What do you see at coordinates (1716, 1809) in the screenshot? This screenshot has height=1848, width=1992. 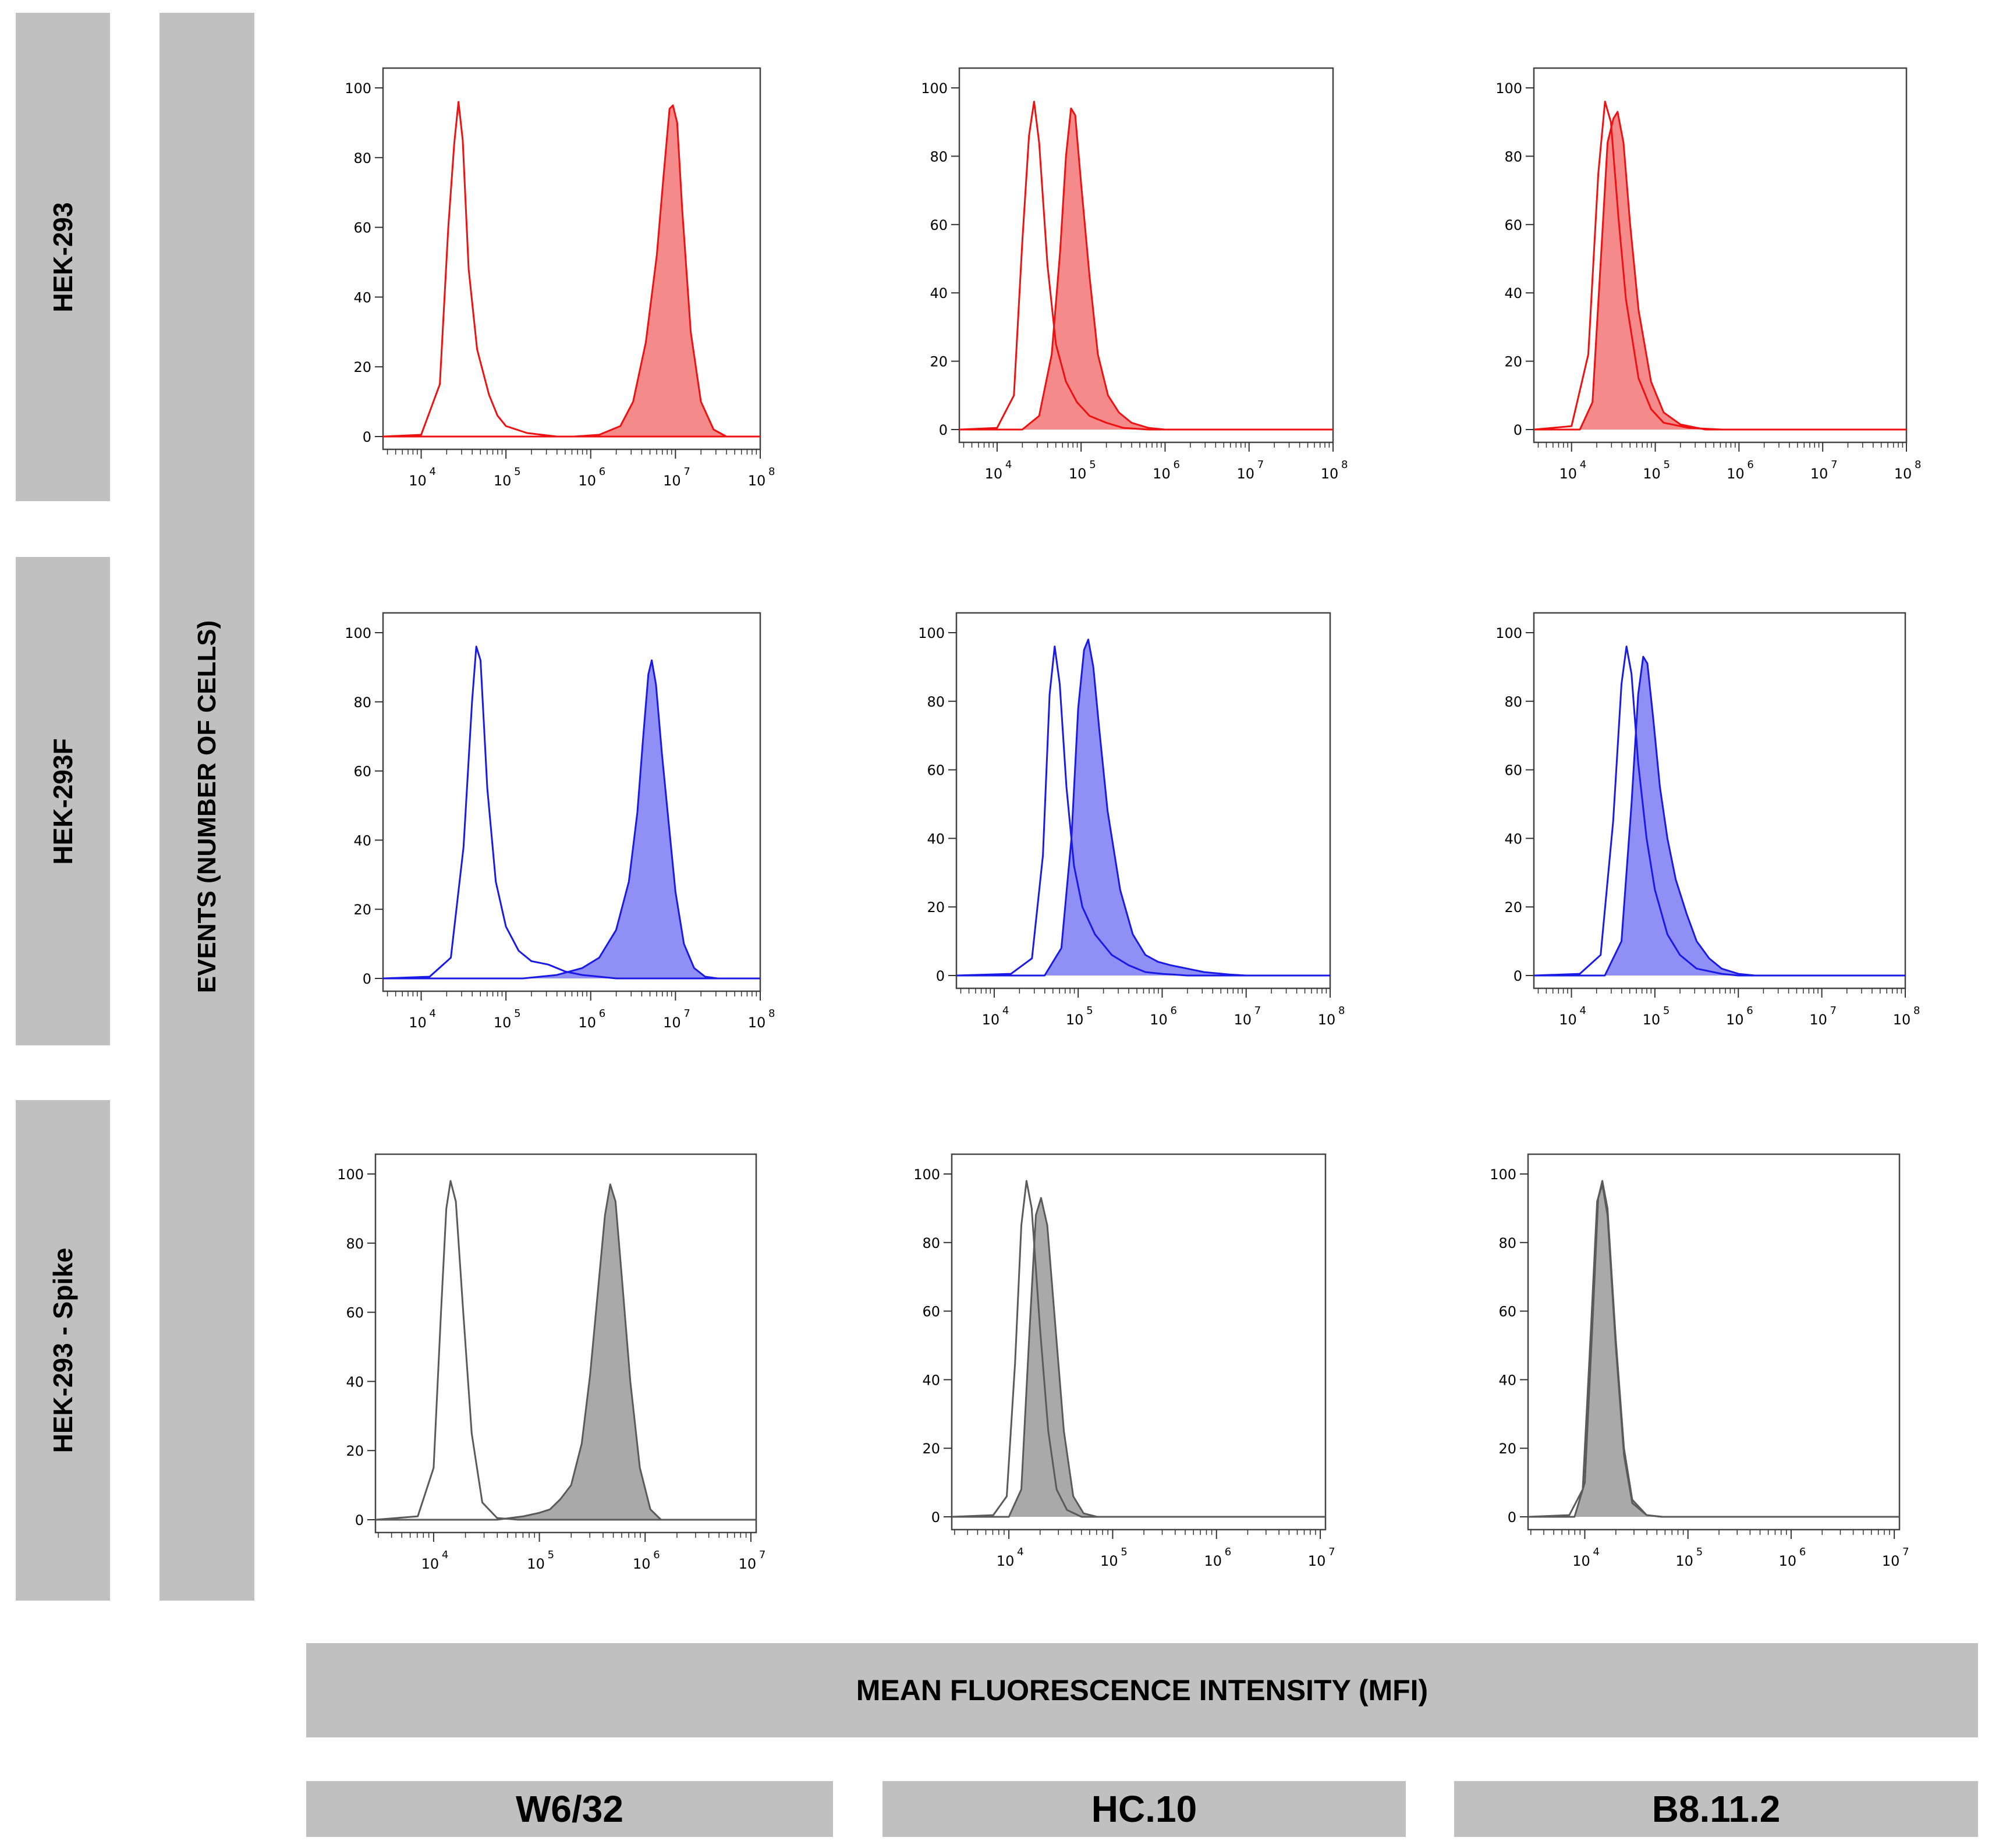 I see `column-label-text: B8.11.2` at bounding box center [1716, 1809].